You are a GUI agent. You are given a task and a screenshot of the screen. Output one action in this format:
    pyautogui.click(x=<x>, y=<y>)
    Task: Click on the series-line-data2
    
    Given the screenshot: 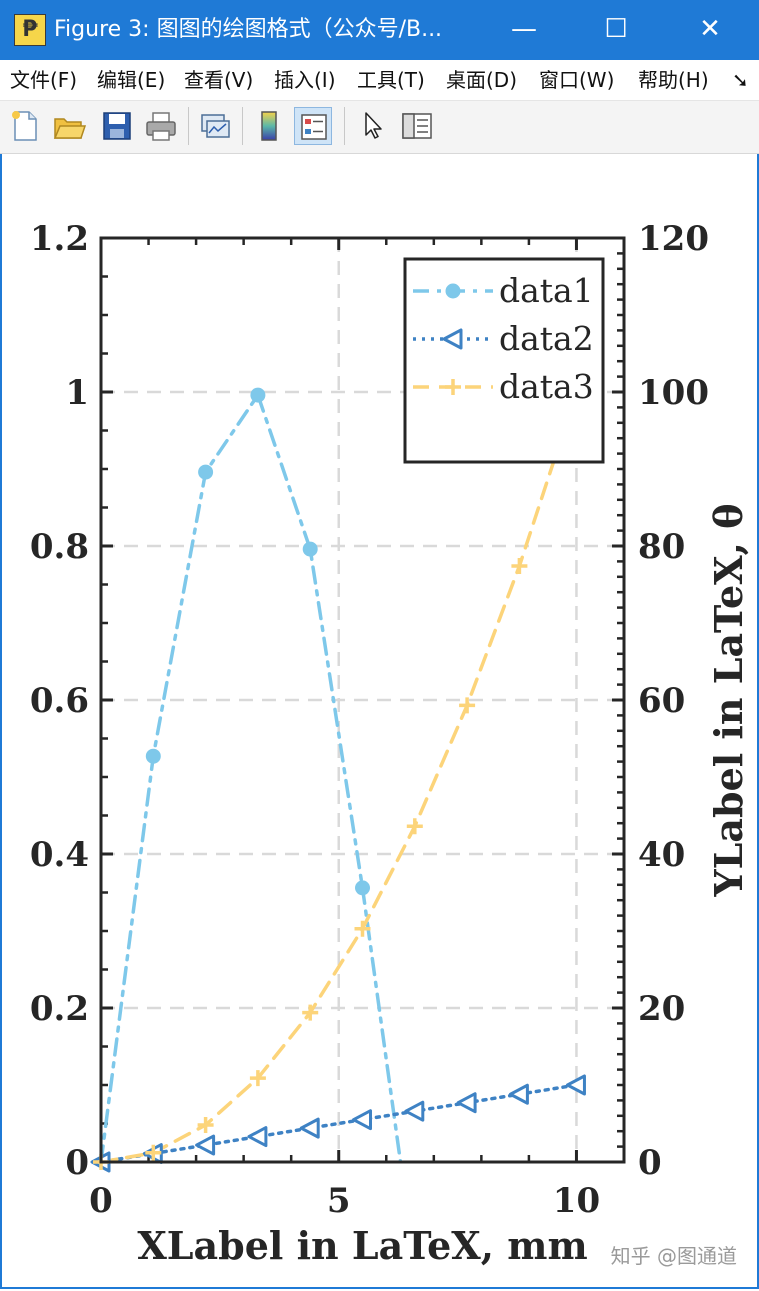 What is the action you would take?
    pyautogui.click(x=340, y=1122)
    